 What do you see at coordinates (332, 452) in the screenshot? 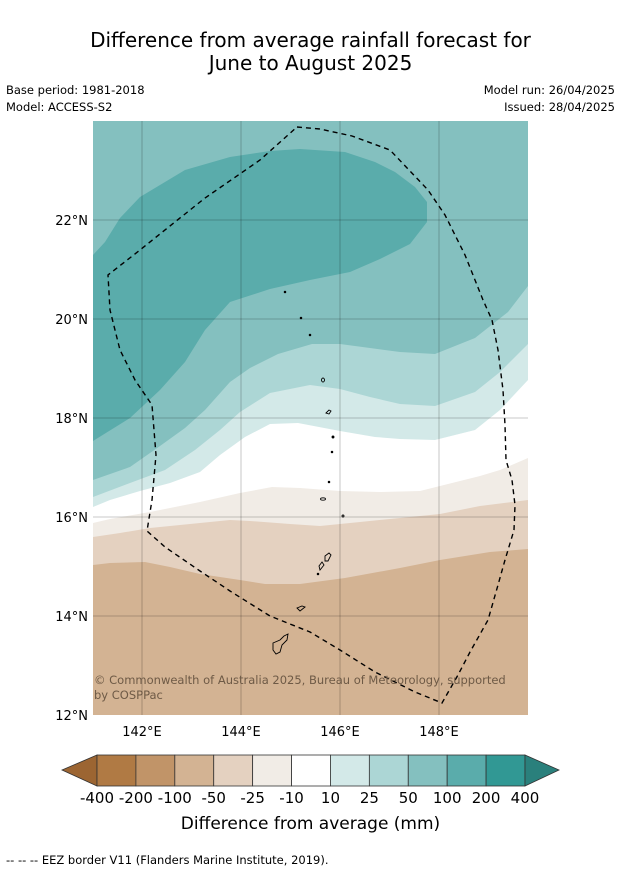
I see `guguan-island` at bounding box center [332, 452].